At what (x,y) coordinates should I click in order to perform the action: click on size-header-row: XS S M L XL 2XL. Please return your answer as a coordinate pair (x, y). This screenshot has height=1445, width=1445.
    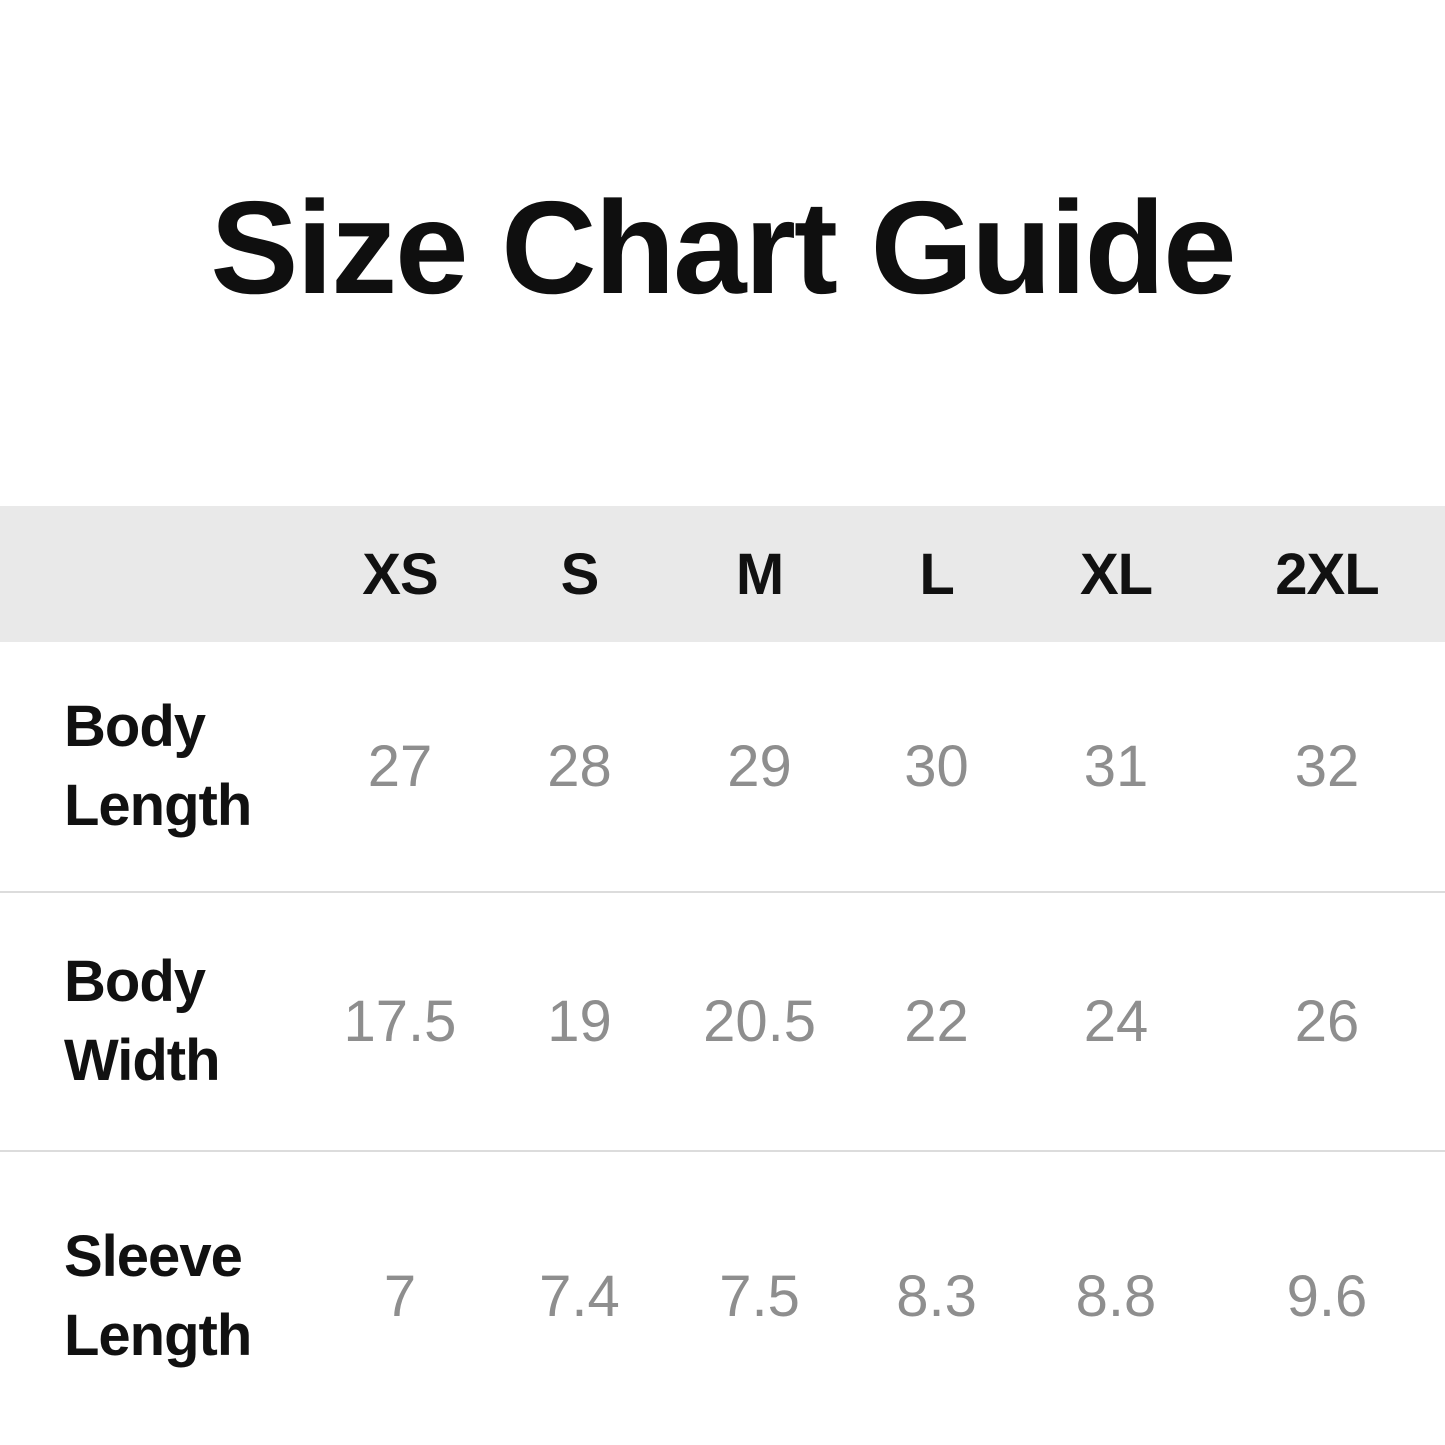
    Looking at the image, I should click on (722, 574).